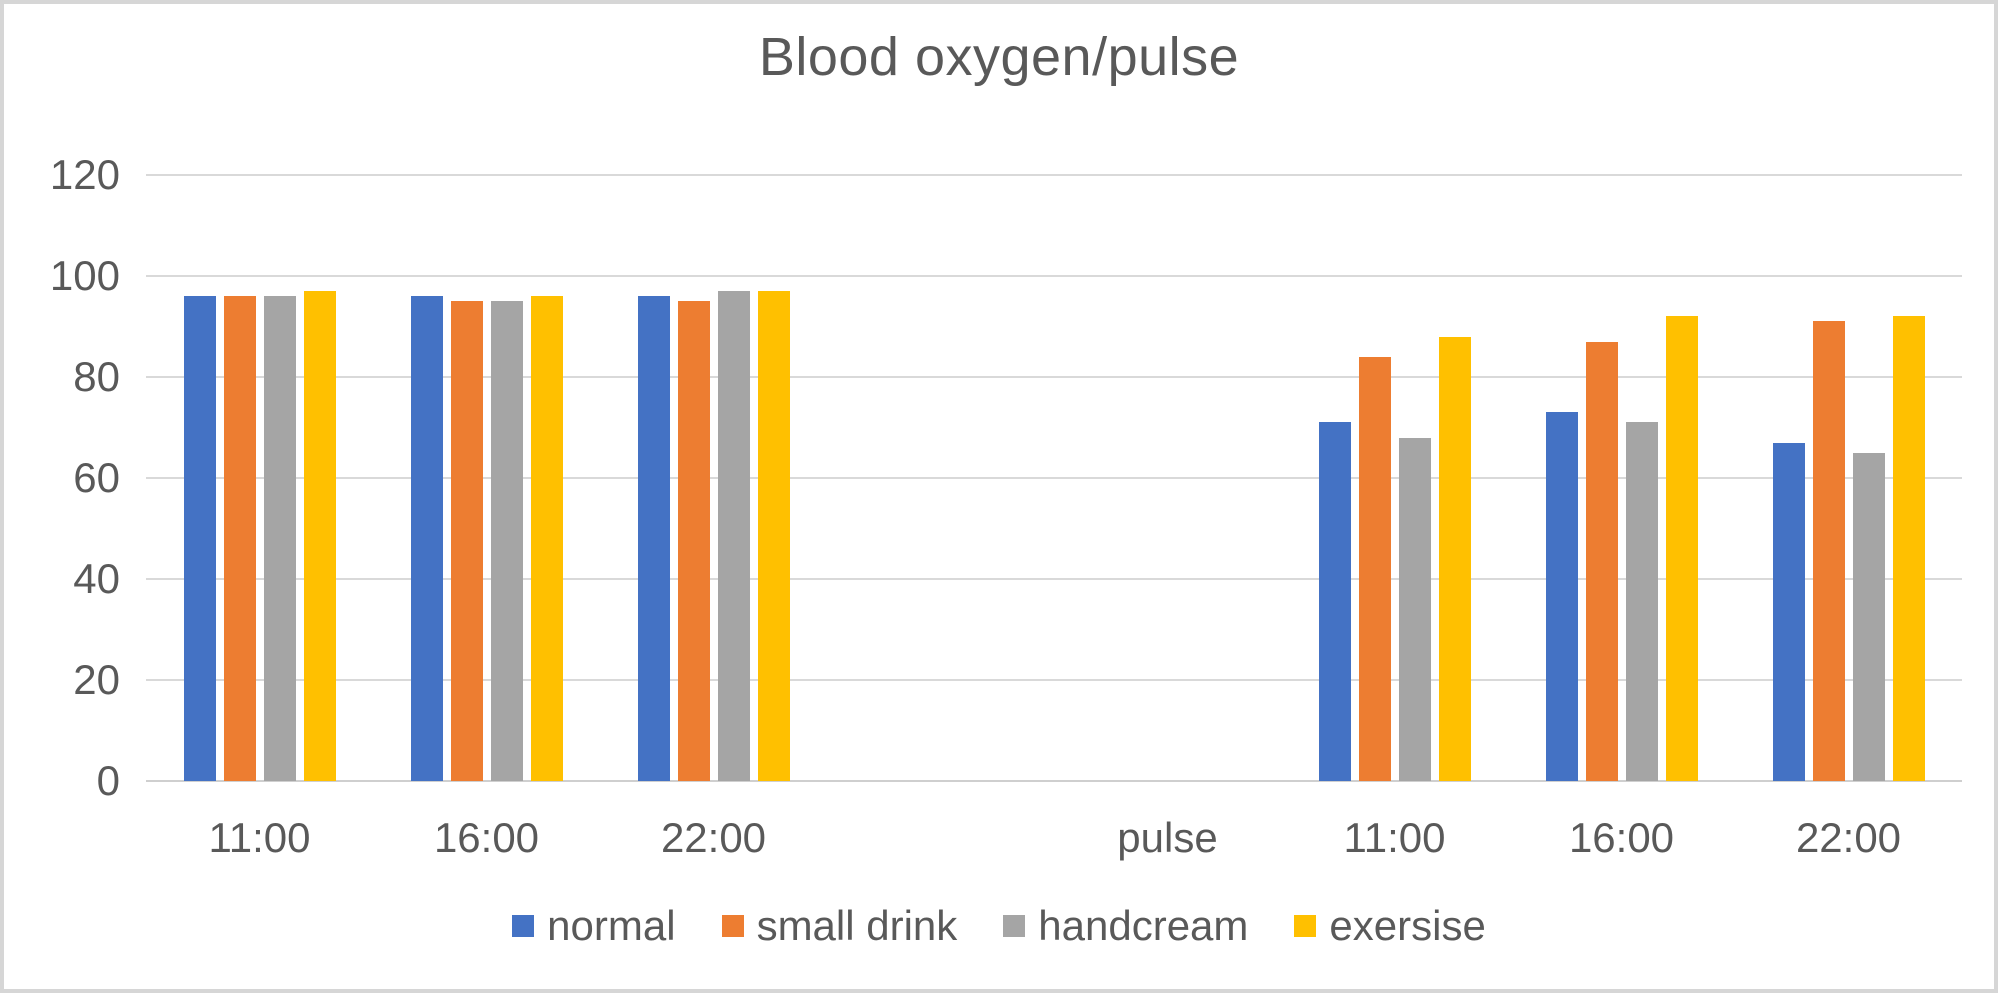  Describe the element at coordinates (1014, 926) in the screenshot. I see `legend-swatch-handcream` at that location.